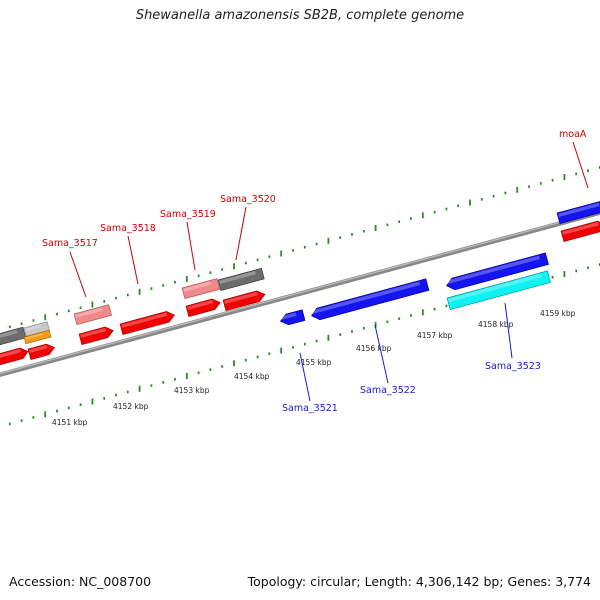 Image resolution: width=600 pixels, height=600 pixels. I want to click on gene-partial-grey, so click(13, 336).